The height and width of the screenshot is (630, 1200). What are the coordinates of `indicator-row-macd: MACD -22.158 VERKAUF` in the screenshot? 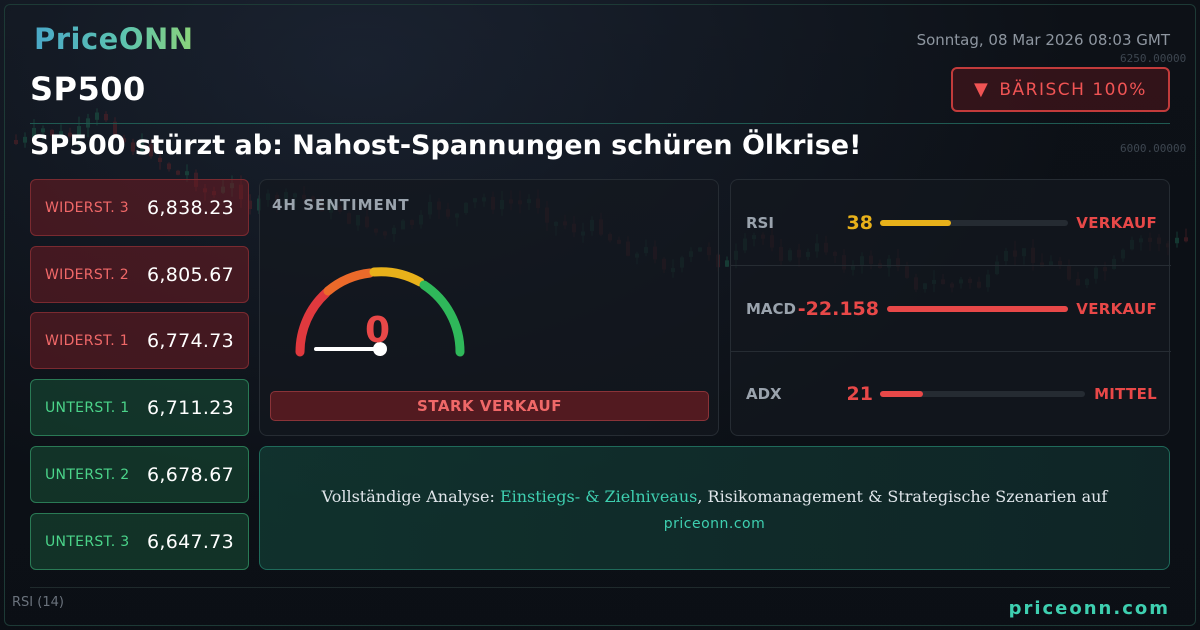 It's located at (951, 308).